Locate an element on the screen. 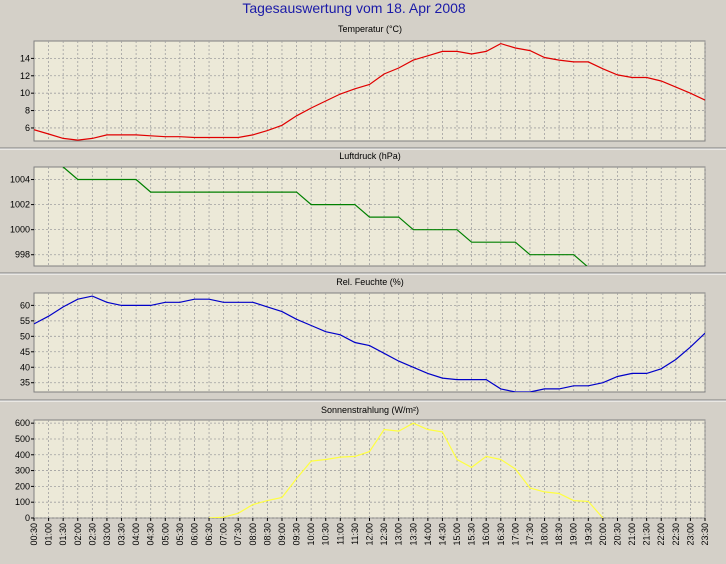 The image size is (726, 564). x-tick-label: 09:00 is located at coordinates (282, 534).